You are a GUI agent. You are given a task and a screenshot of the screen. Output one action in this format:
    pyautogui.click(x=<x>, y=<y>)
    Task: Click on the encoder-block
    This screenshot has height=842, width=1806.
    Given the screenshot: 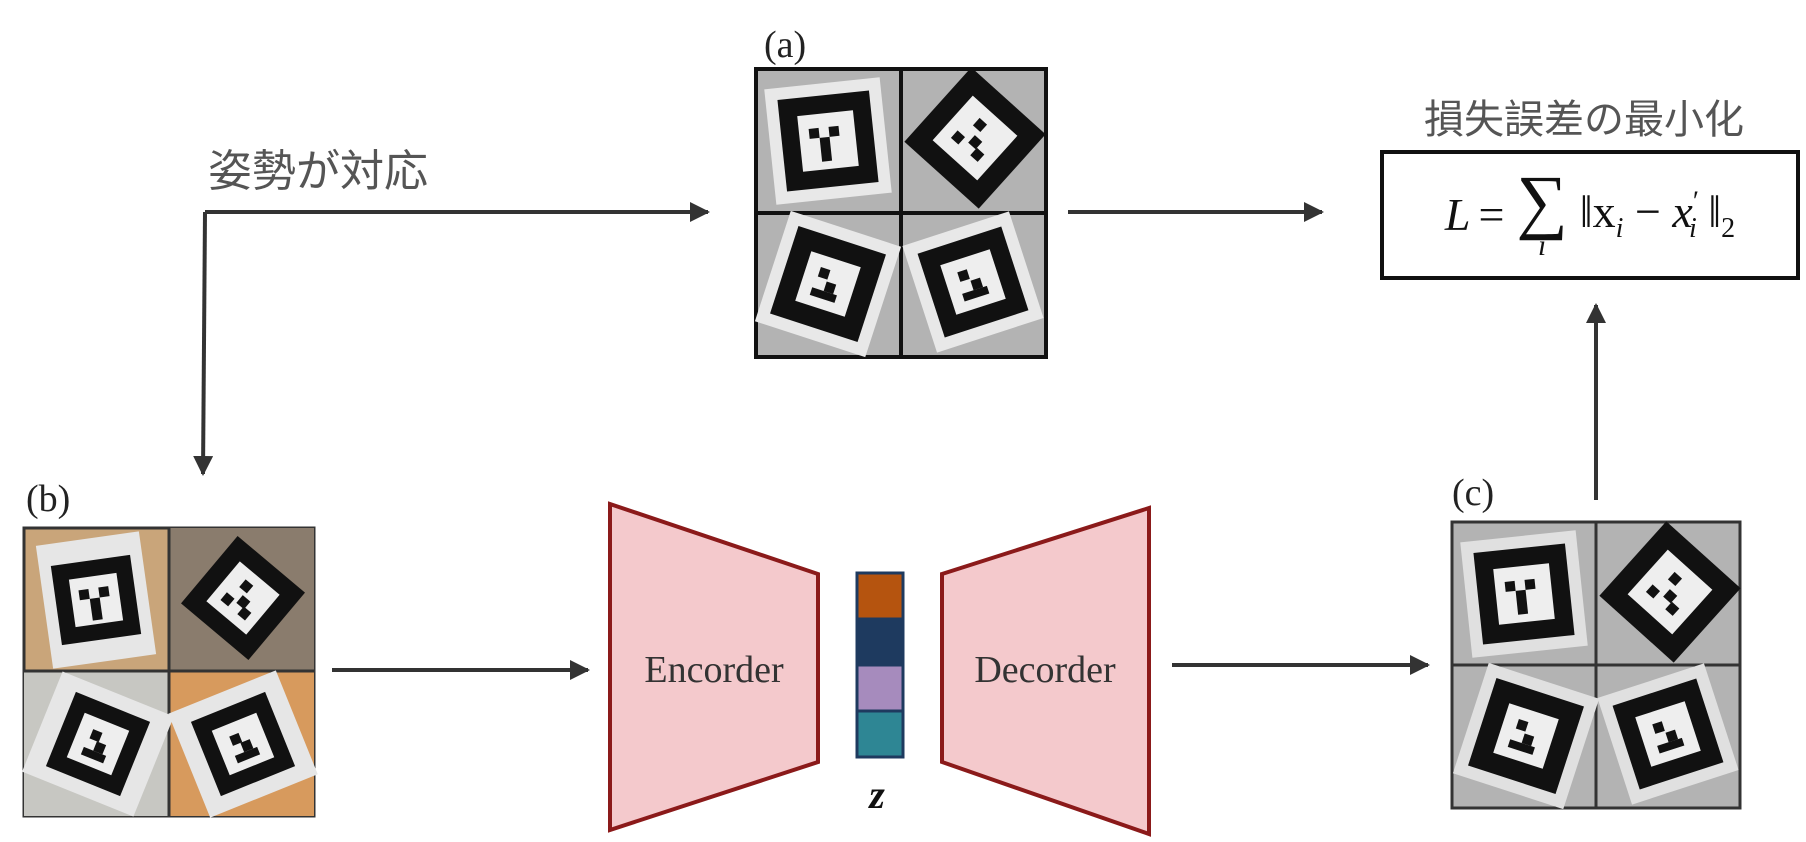 What is the action you would take?
    pyautogui.click(x=714, y=667)
    